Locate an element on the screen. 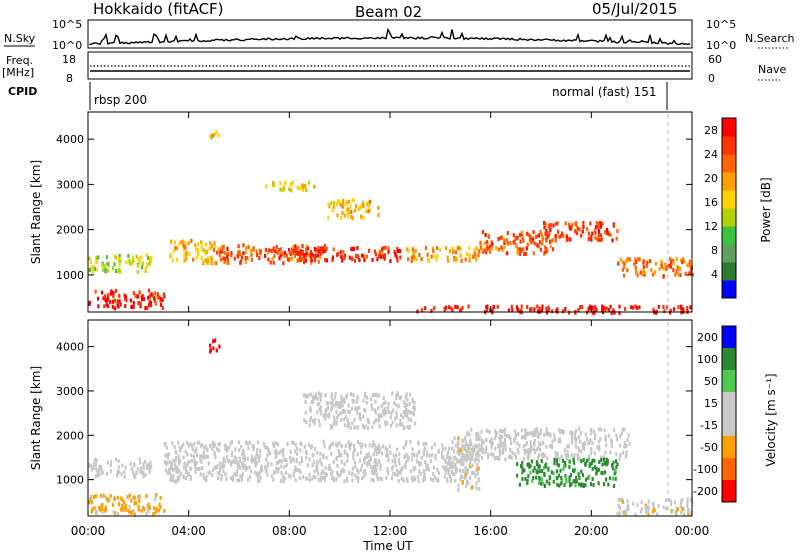  x-tick-label: 00:00 is located at coordinates (88, 531).